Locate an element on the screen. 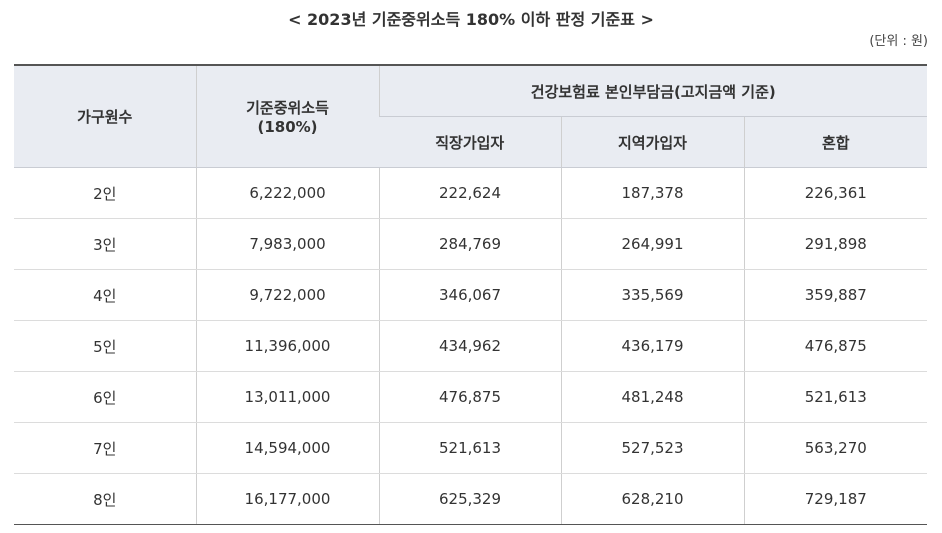  cell-employee: 521,613 is located at coordinates (469, 448).